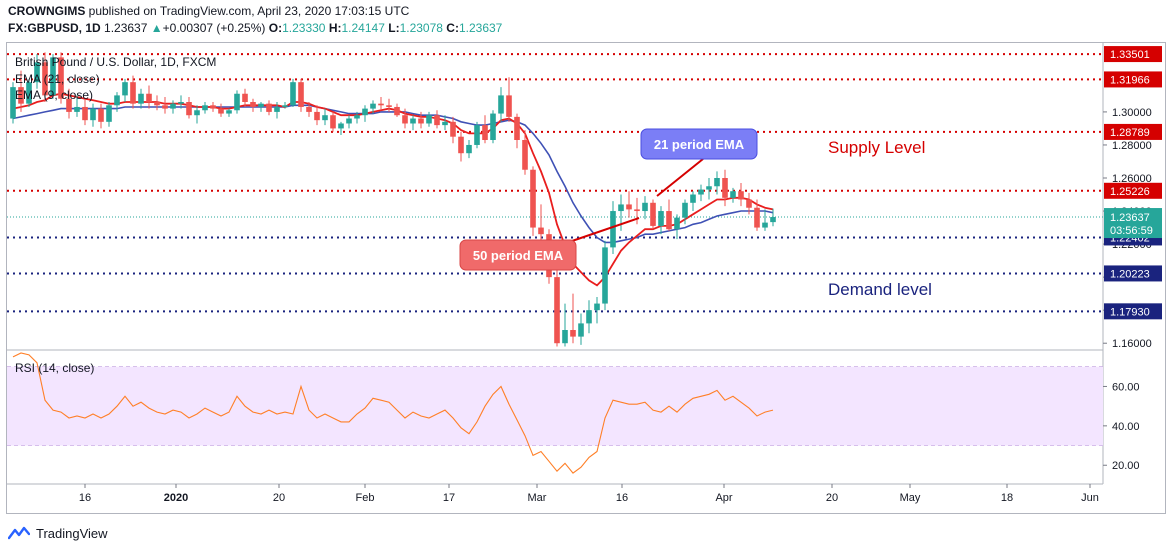  Describe the element at coordinates (537, 498) in the screenshot. I see `time-tick-label: Mar` at that location.